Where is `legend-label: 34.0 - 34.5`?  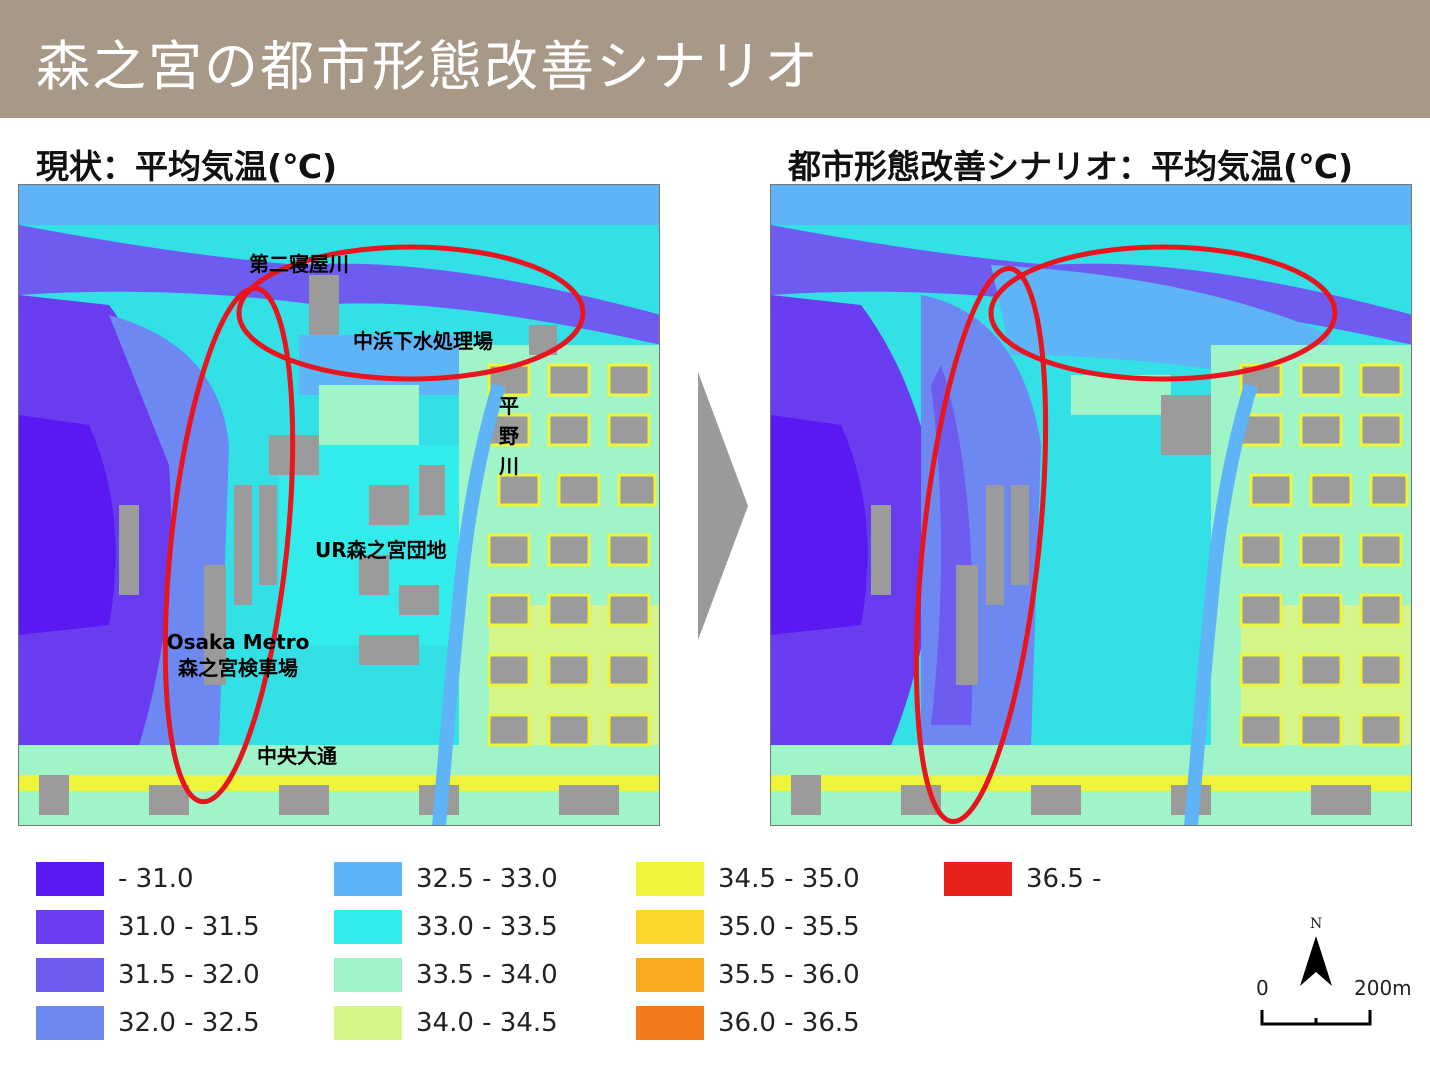 legend-label: 34.0 - 34.5 is located at coordinates (487, 1023).